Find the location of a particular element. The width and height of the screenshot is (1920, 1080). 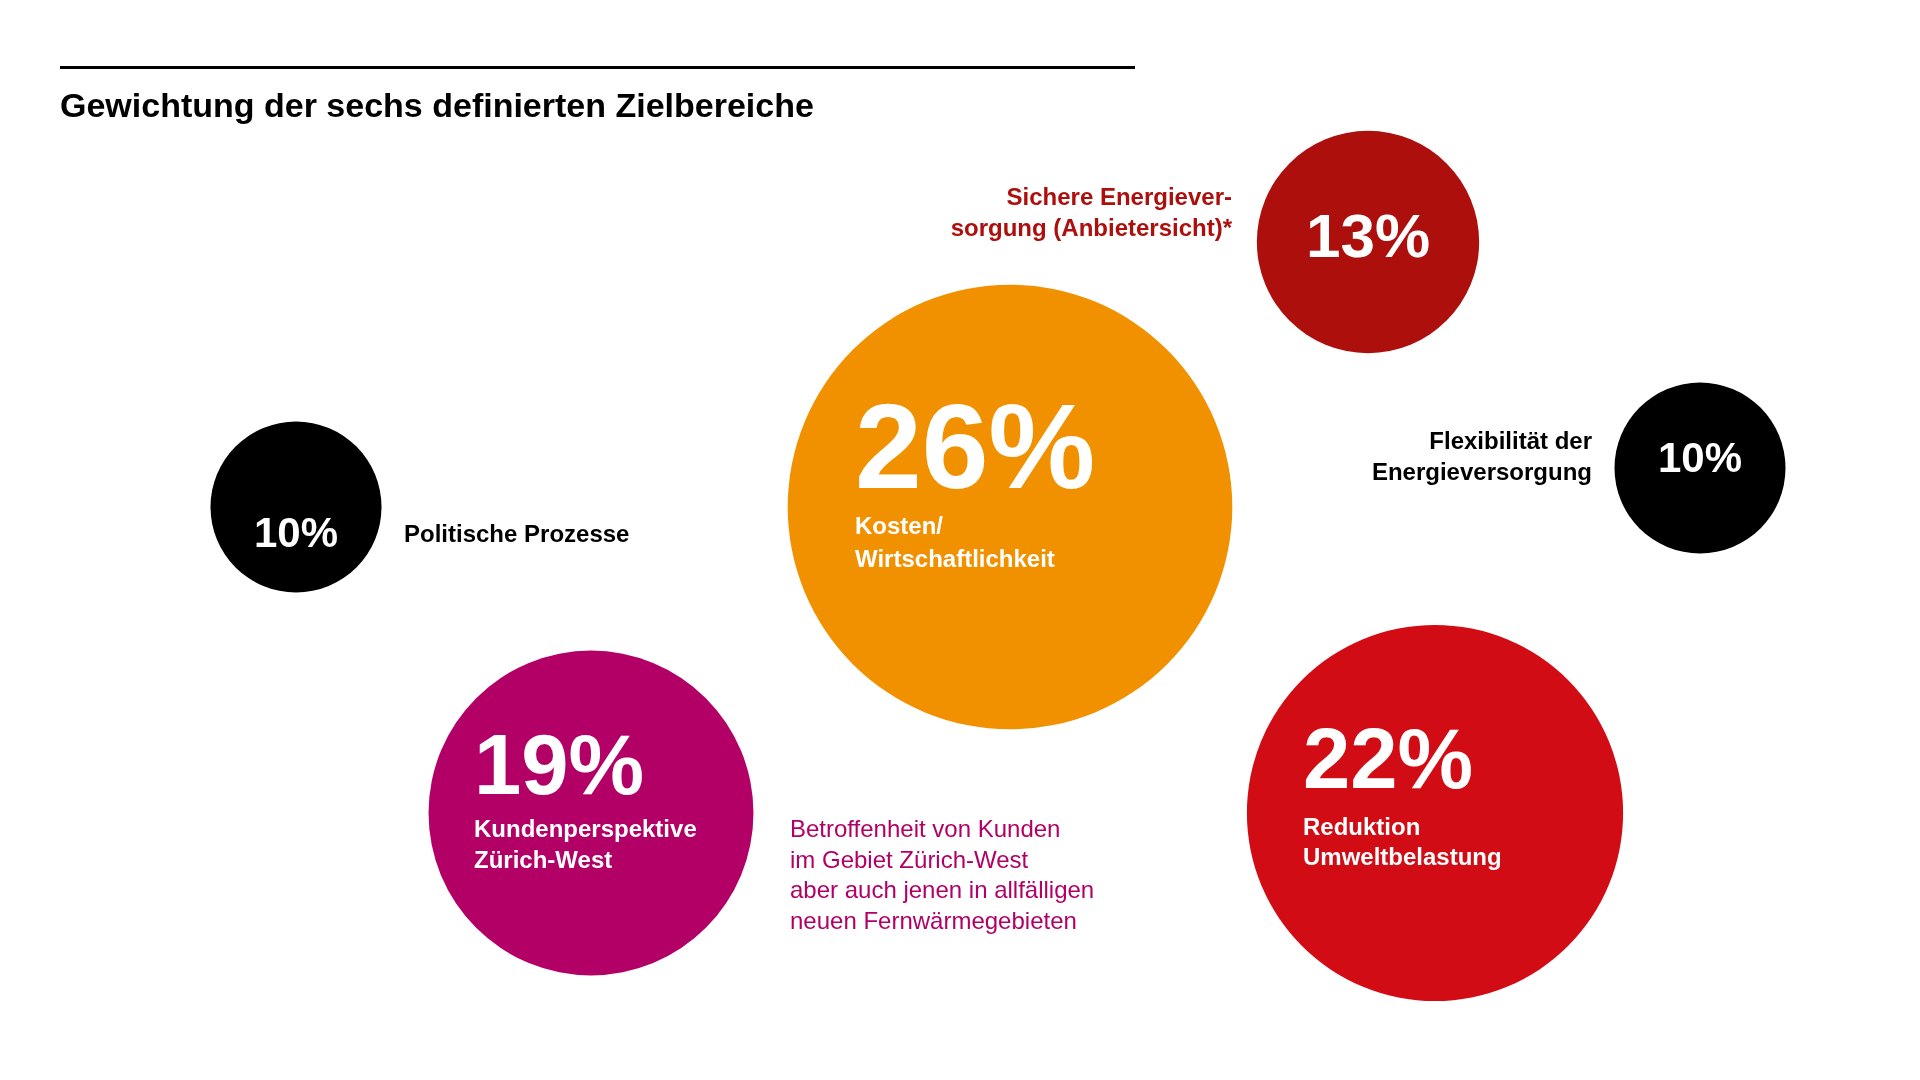

data-label: 26% is located at coordinates (975, 446).